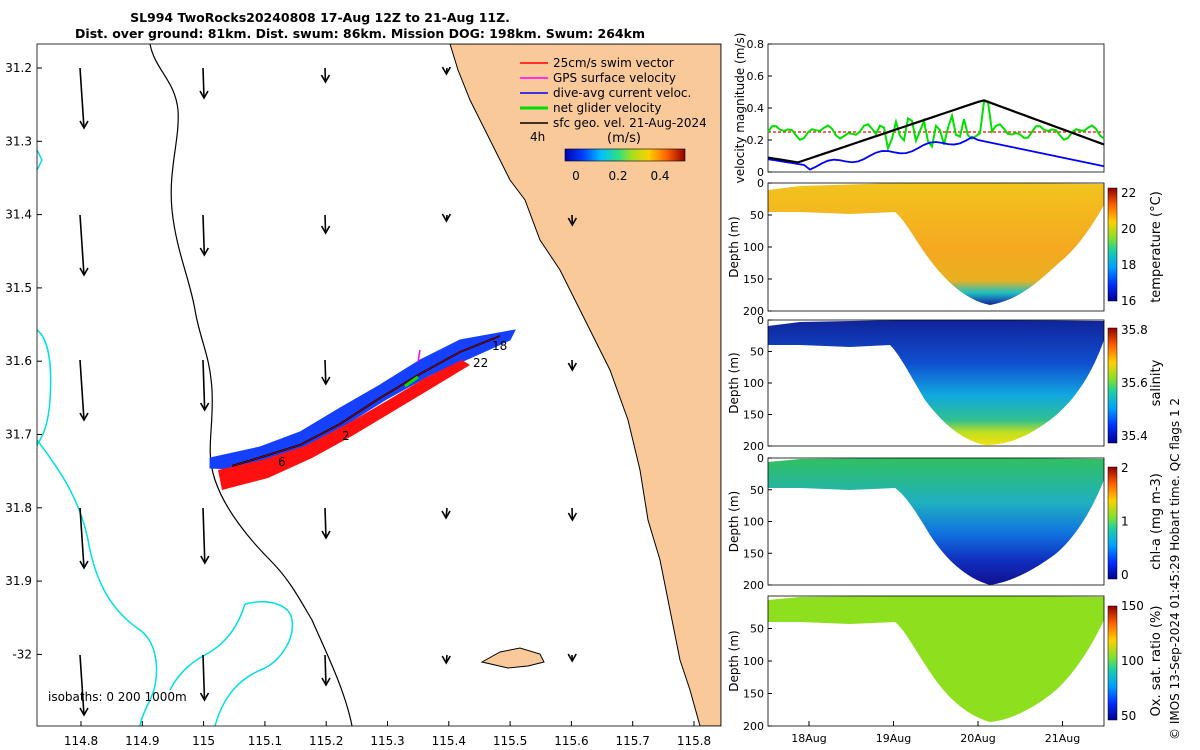 This screenshot has width=1200, height=750. I want to click on section-colorbar-tick: 150, so click(1132, 606).